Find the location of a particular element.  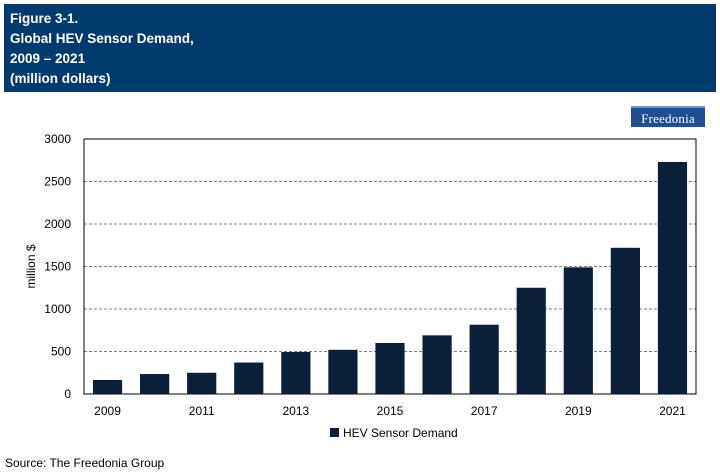

figure-title: Global HEV Sensor Demand, is located at coordinates (102, 38).